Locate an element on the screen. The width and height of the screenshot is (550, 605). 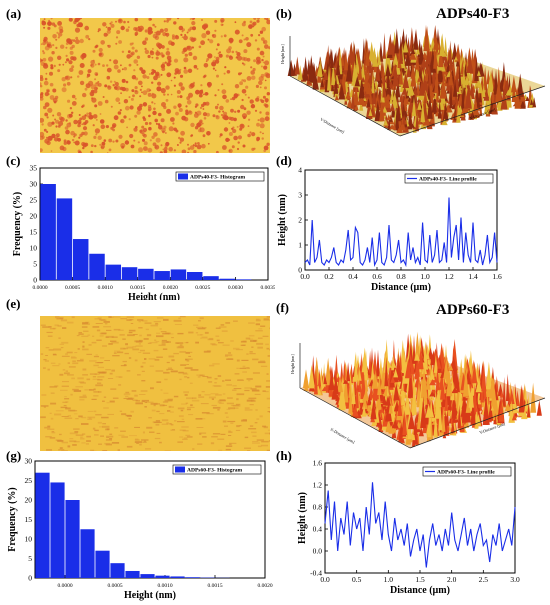
x-tick-label: 1.6 is located at coordinates (497, 276).